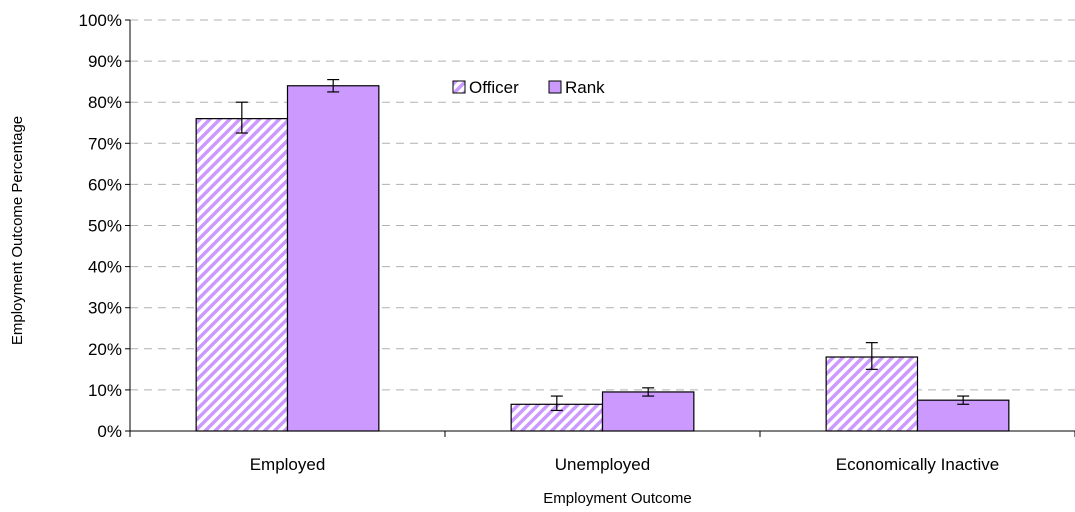 The width and height of the screenshot is (1075, 512). What do you see at coordinates (105, 308) in the screenshot?
I see `y-tick-label: 30%` at bounding box center [105, 308].